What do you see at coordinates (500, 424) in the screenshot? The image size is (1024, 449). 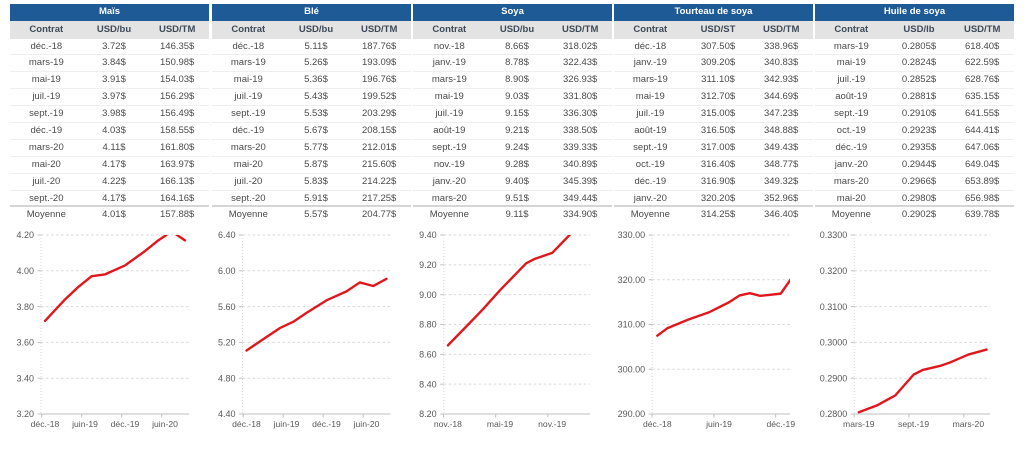 I see `svg-text: mai-19` at bounding box center [500, 424].